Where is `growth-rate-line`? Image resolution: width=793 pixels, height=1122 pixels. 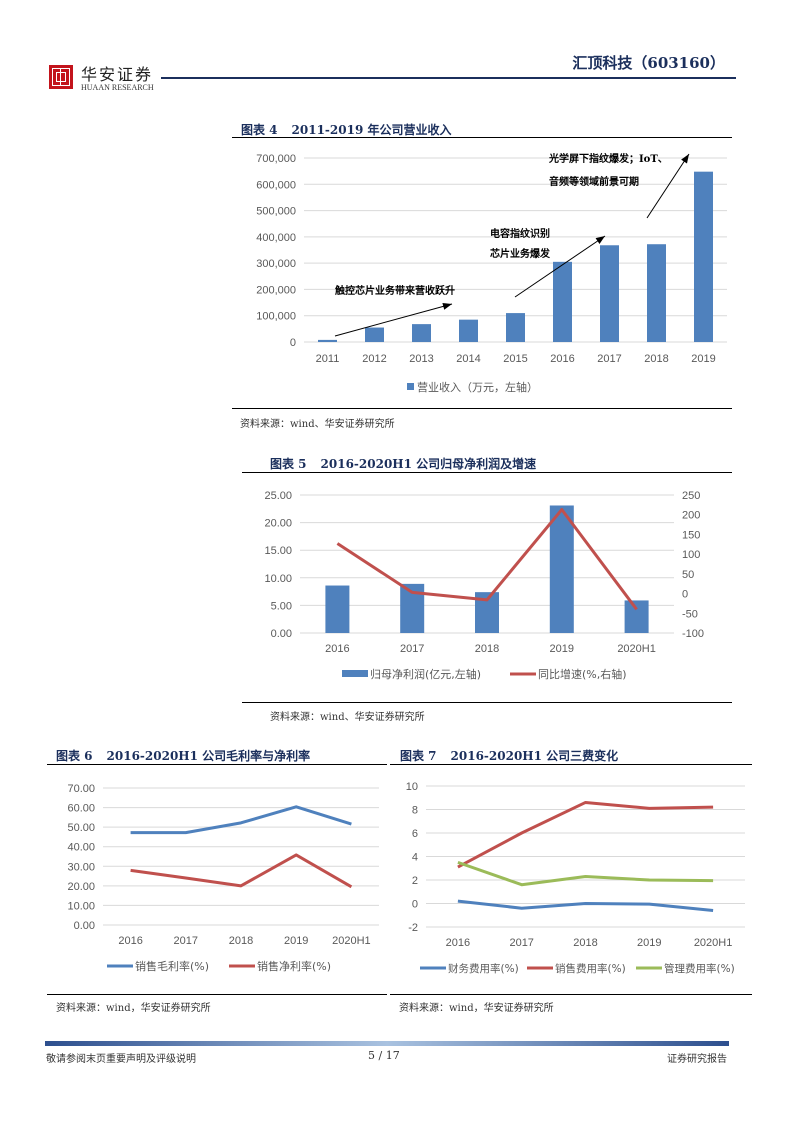
growth-rate-line is located at coordinates (487, 559).